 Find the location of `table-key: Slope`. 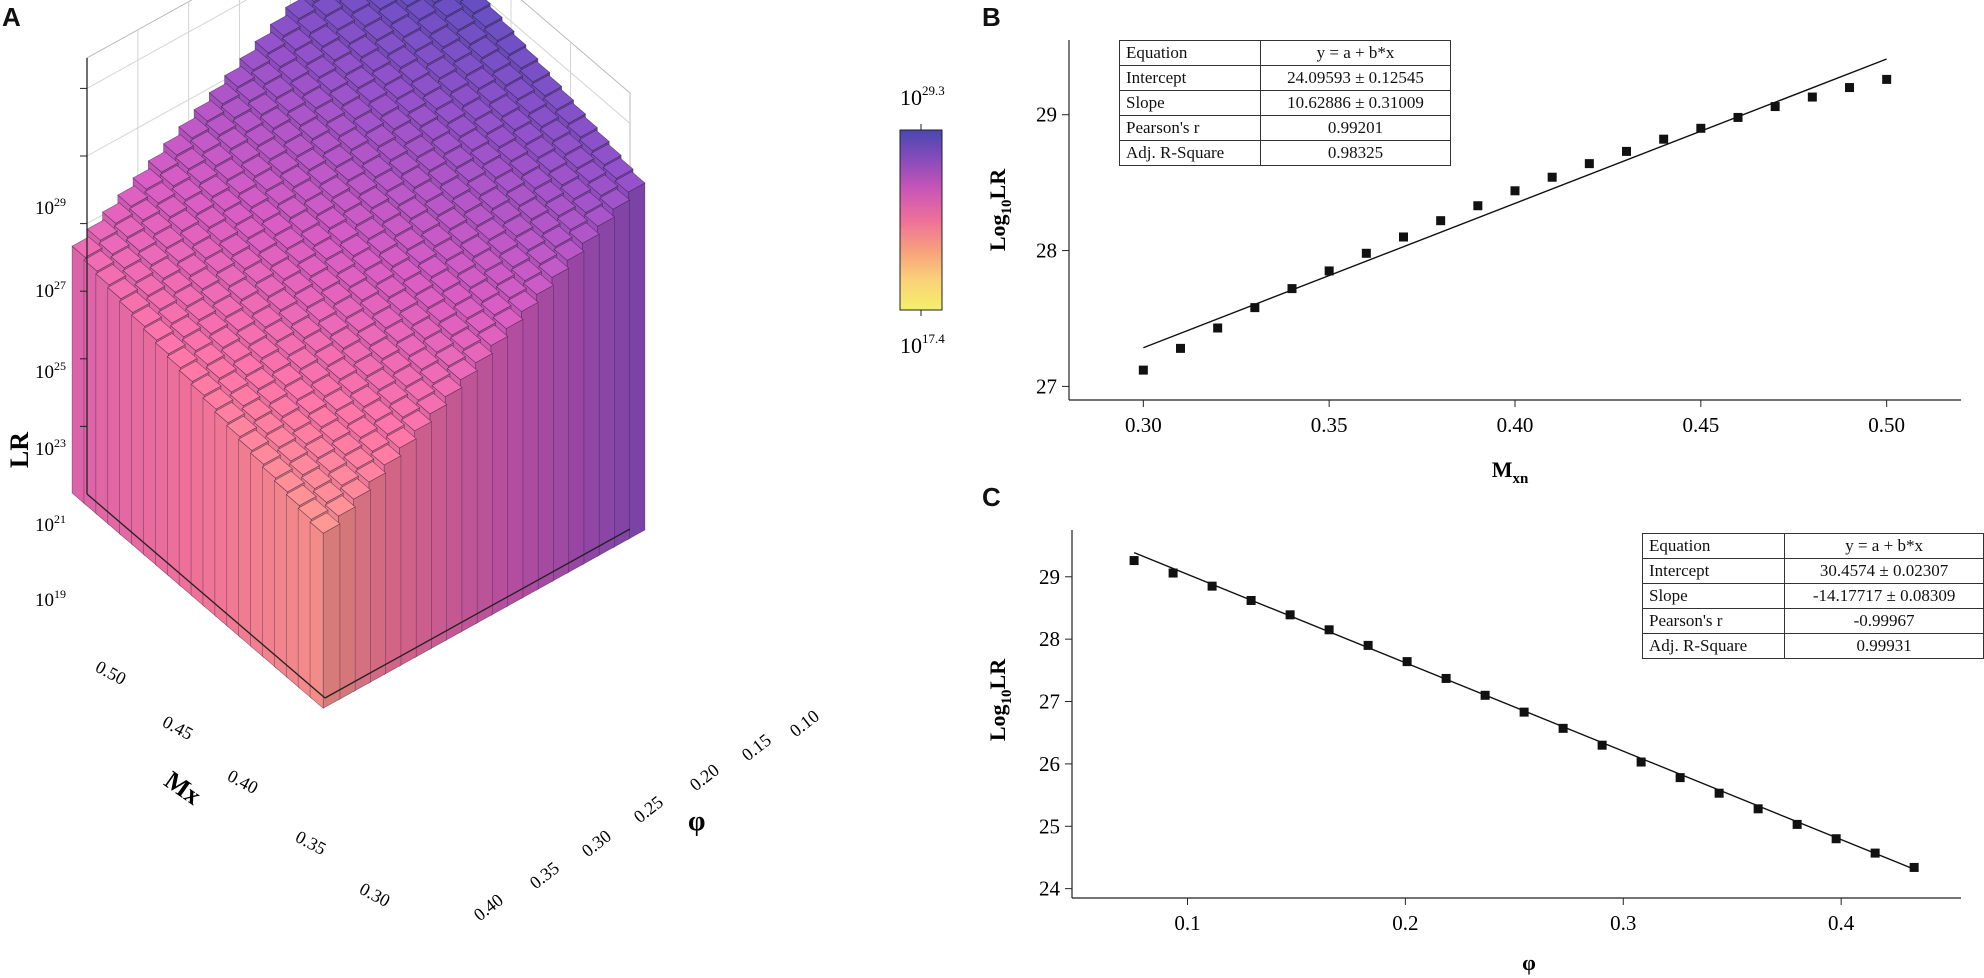

table-key: Slope is located at coordinates (1713, 596).